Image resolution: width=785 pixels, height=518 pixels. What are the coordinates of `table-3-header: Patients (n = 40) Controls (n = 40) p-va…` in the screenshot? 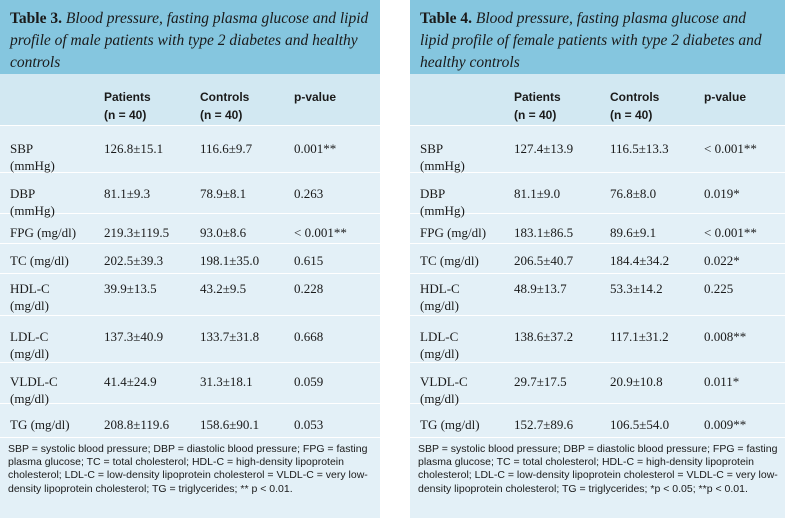 It's located at (190, 100).